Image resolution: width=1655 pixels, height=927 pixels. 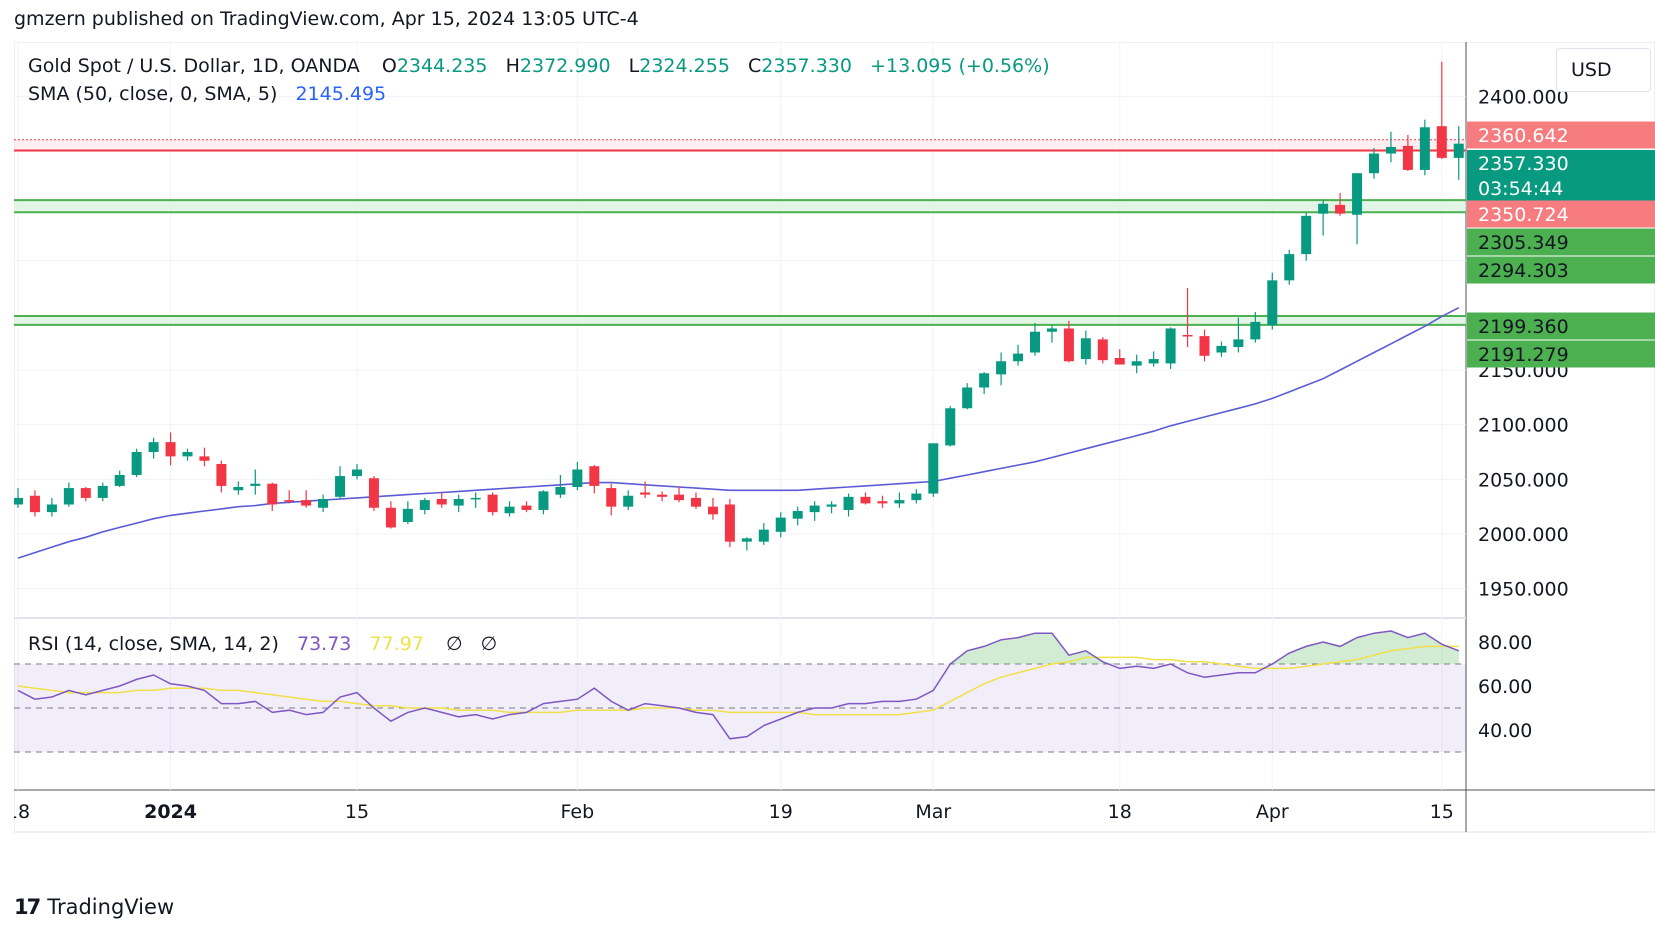 I want to click on rsi-value: 73.73, so click(x=324, y=644).